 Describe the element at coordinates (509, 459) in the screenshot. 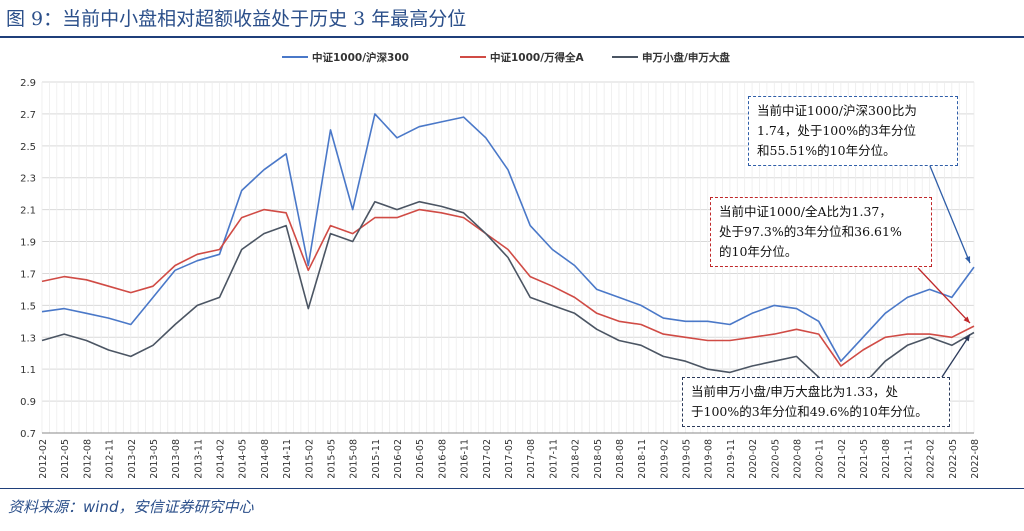

I see `x-tick-label: 2017-05` at that location.